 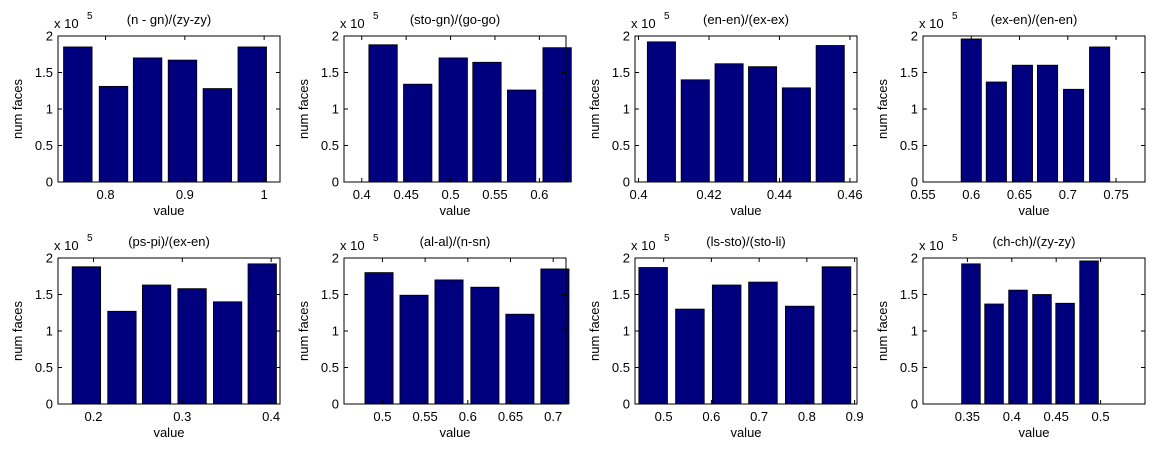 What do you see at coordinates (1019, 194) in the screenshot?
I see `x-tick-label: 0.65` at bounding box center [1019, 194].